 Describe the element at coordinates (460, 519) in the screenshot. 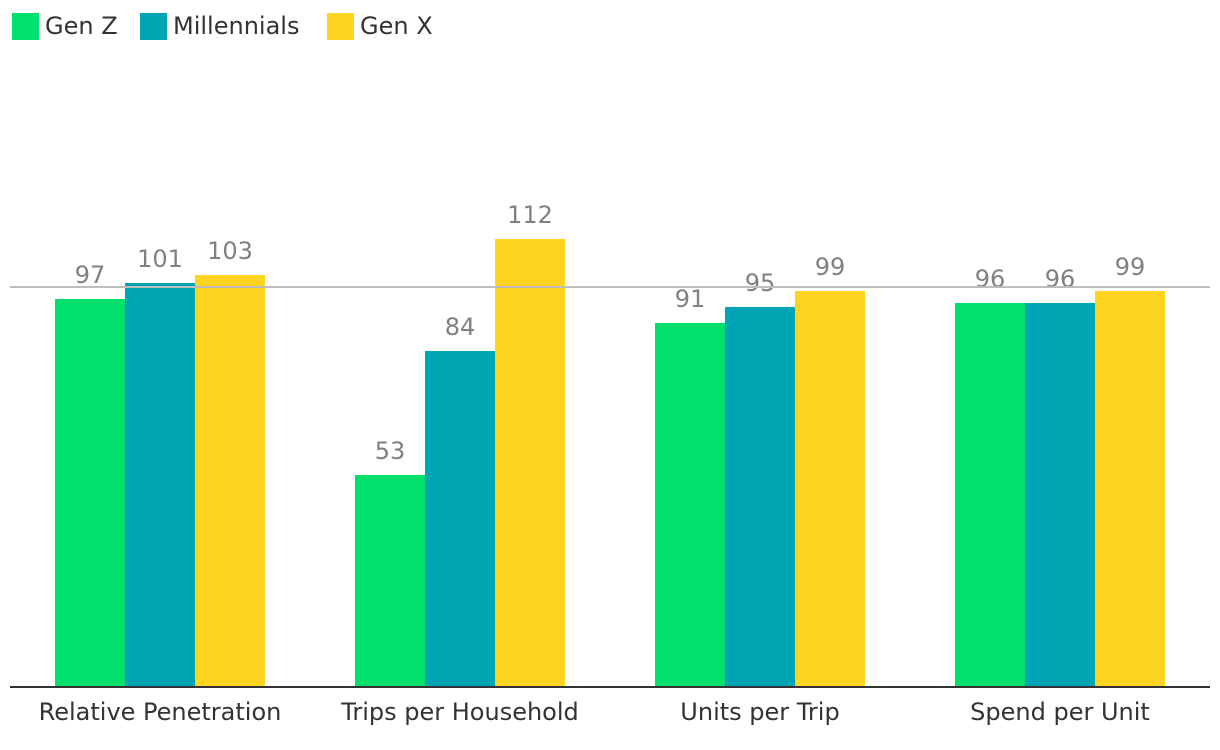

I see `bar-trips-per-household-millennials` at that location.